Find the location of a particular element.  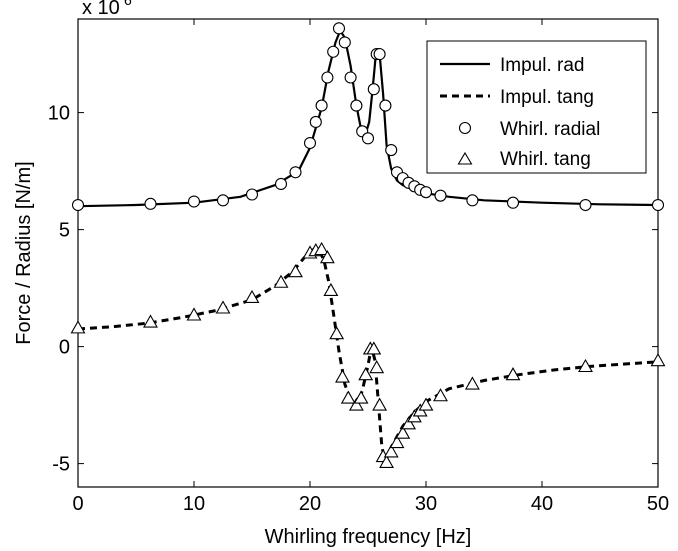

y-tick-label: 0 is located at coordinates (64, 348).